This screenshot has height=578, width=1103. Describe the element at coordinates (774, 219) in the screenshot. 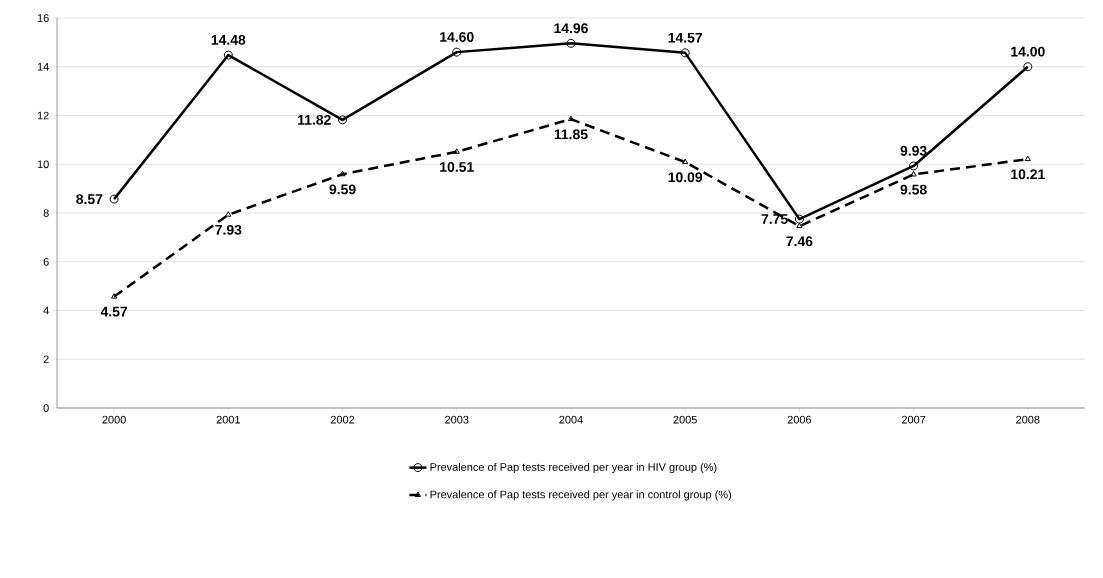

I see `data-label: 7.75` at that location.